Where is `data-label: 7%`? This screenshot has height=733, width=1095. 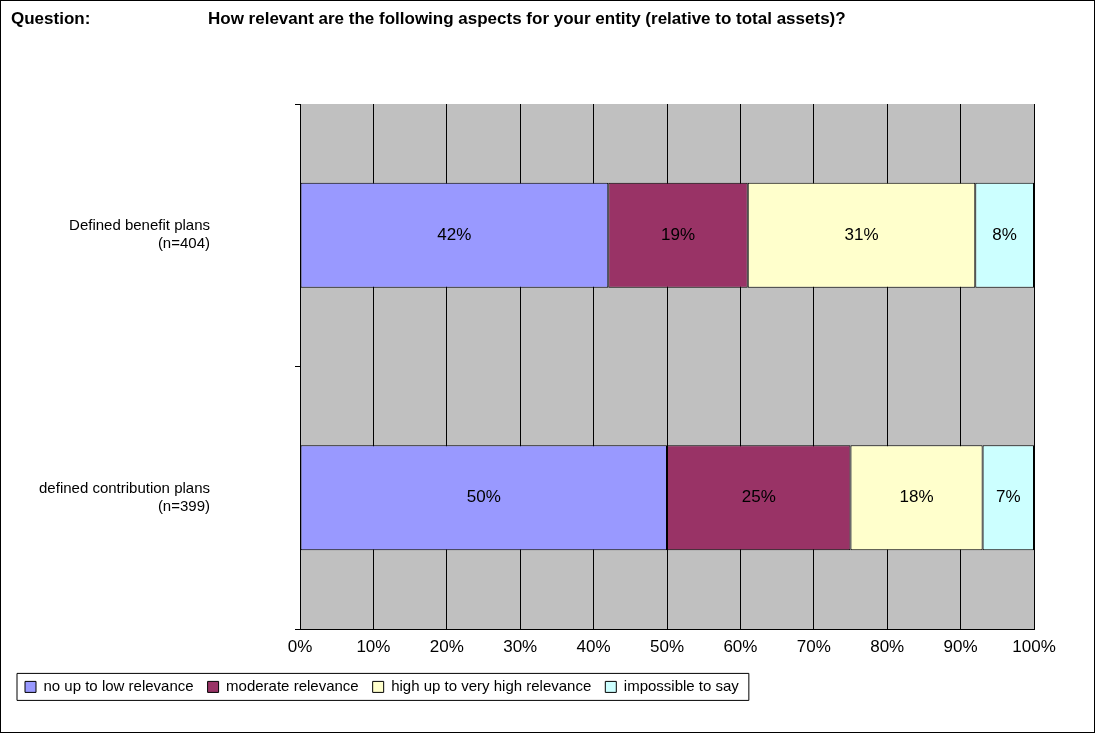
data-label: 7% is located at coordinates (1008, 497).